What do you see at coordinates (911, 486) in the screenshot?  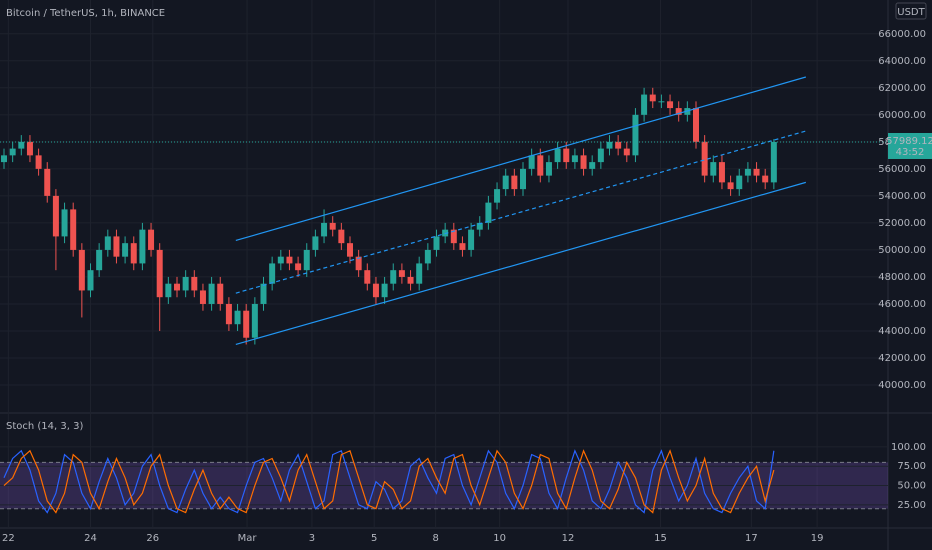 I see `y-tick-label: 50.00` at bounding box center [911, 486].